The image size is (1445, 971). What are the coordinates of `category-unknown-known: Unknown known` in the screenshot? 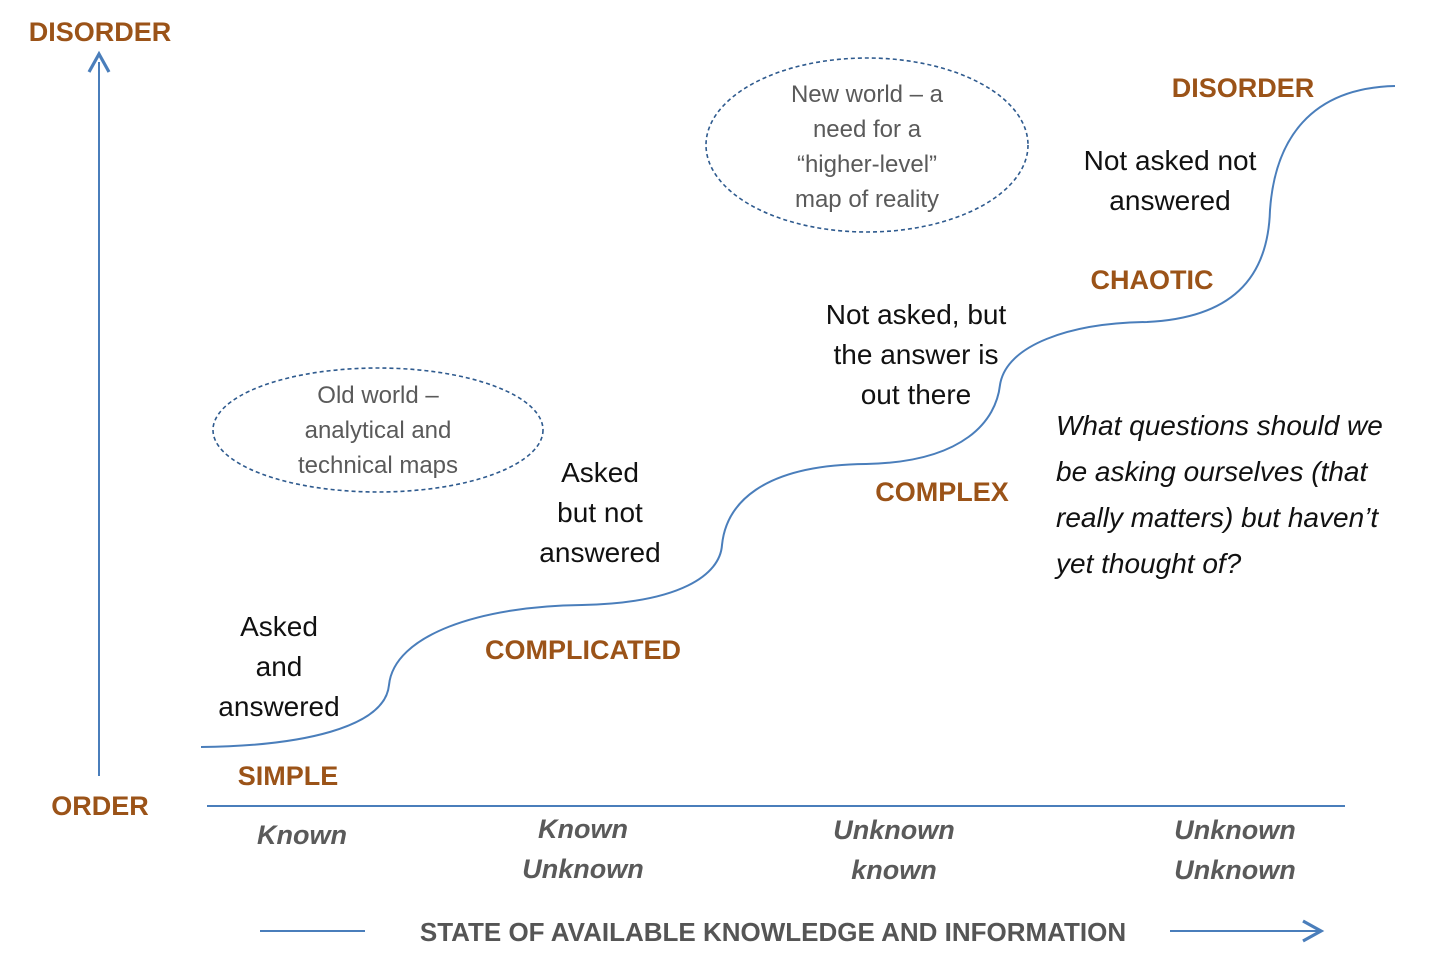 It's located at (894, 850).